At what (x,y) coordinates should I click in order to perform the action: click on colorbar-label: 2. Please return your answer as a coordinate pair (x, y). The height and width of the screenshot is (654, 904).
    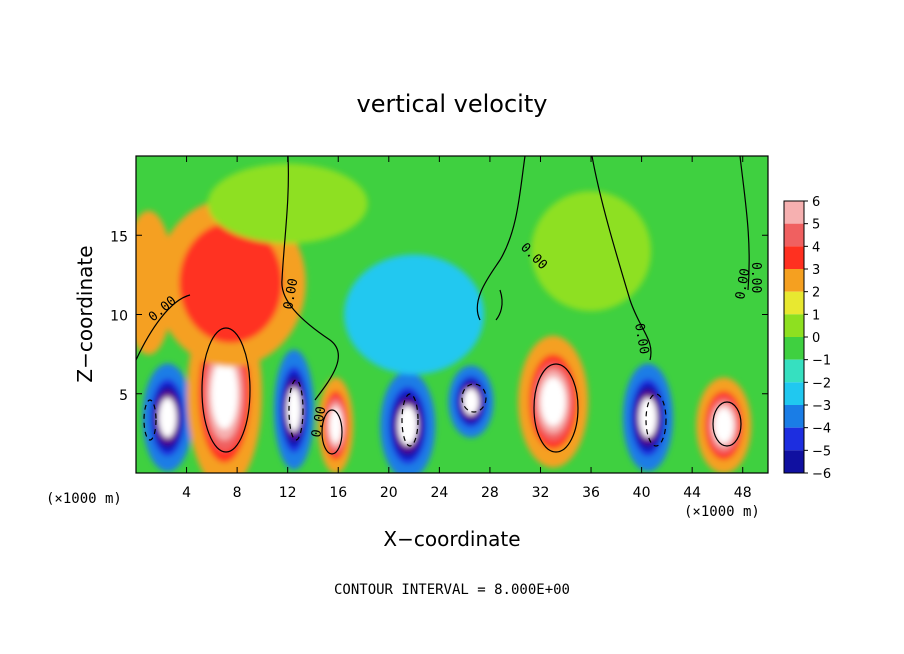
    Looking at the image, I should click on (816, 293).